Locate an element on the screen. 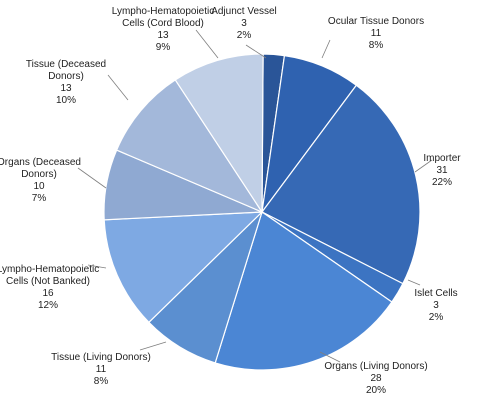 The image size is (481, 400). slice-label-line: 22% is located at coordinates (442, 182).